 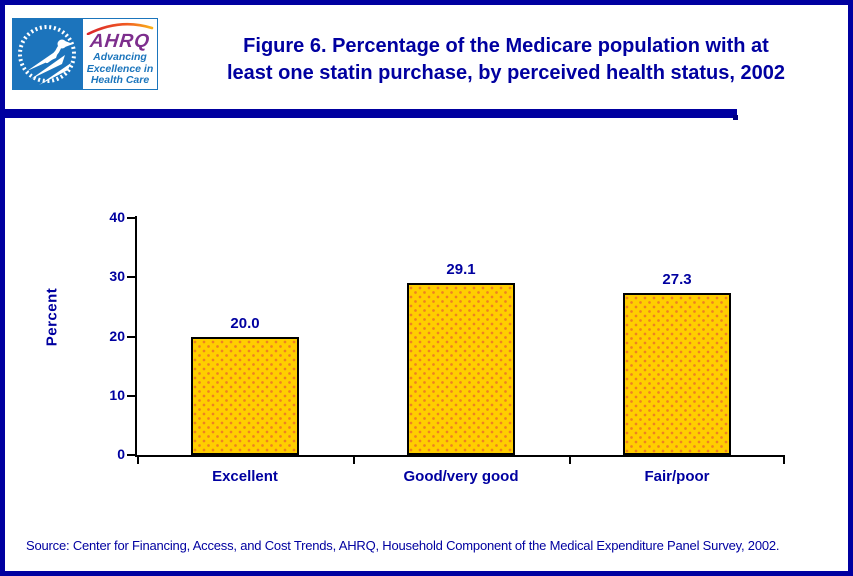 I want to click on y-tick-label: 30, so click(x=117, y=276).